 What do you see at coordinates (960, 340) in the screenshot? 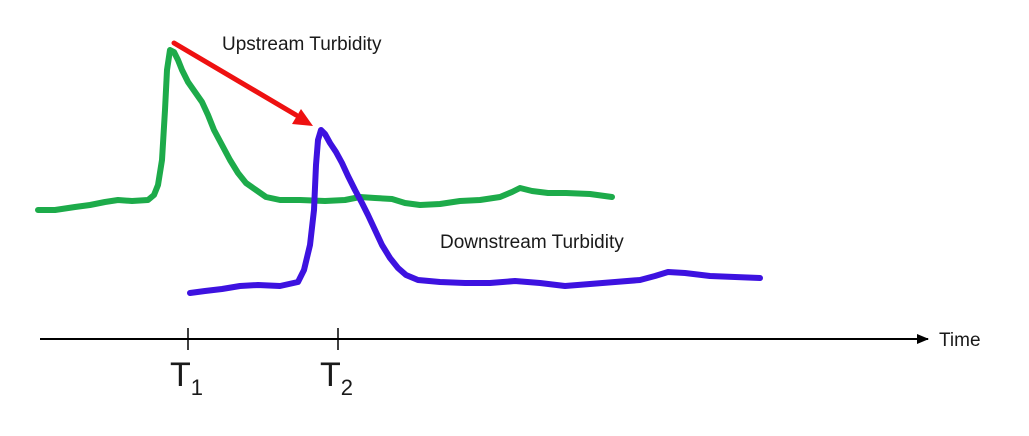
I see `time-axis-label: Time` at bounding box center [960, 340].